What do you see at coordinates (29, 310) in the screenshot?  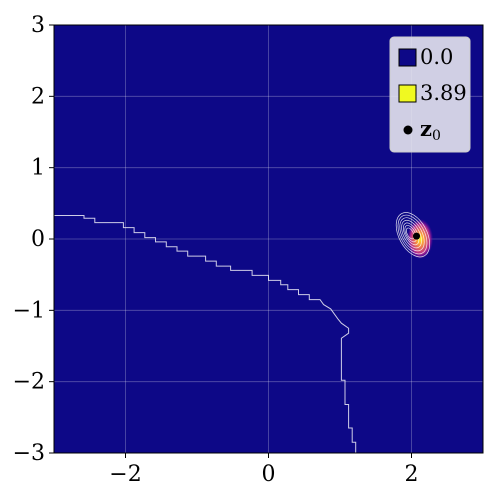 I see `y-tick-label: −1` at bounding box center [29, 310].